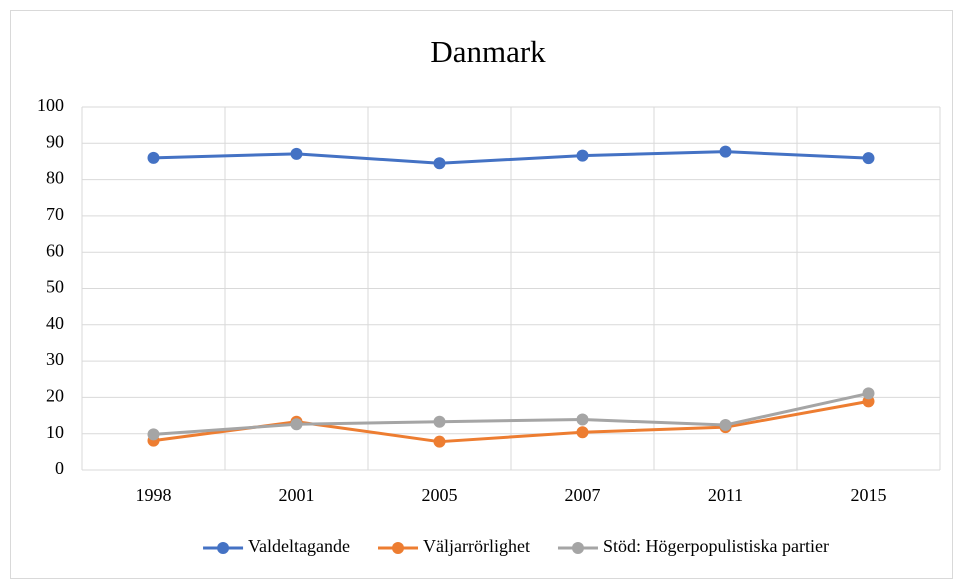 This screenshot has width=955, height=581. I want to click on y-tick-label: 20, so click(55, 396).